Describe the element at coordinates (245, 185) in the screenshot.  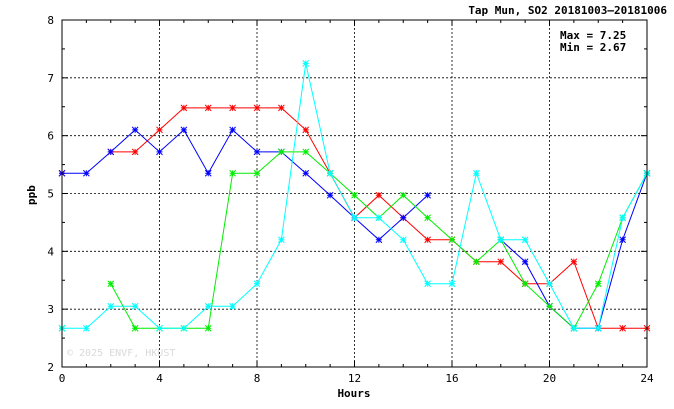
I see `series-line` at that location.